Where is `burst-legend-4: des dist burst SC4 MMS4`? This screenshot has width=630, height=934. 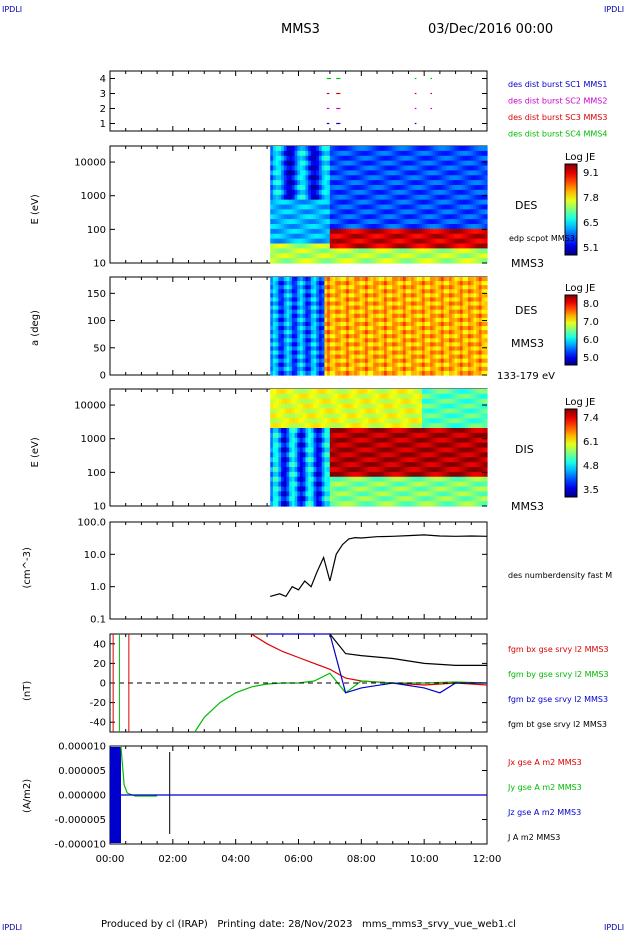 burst-legend-4: des dist burst SC4 MMS4 is located at coordinates (557, 134).